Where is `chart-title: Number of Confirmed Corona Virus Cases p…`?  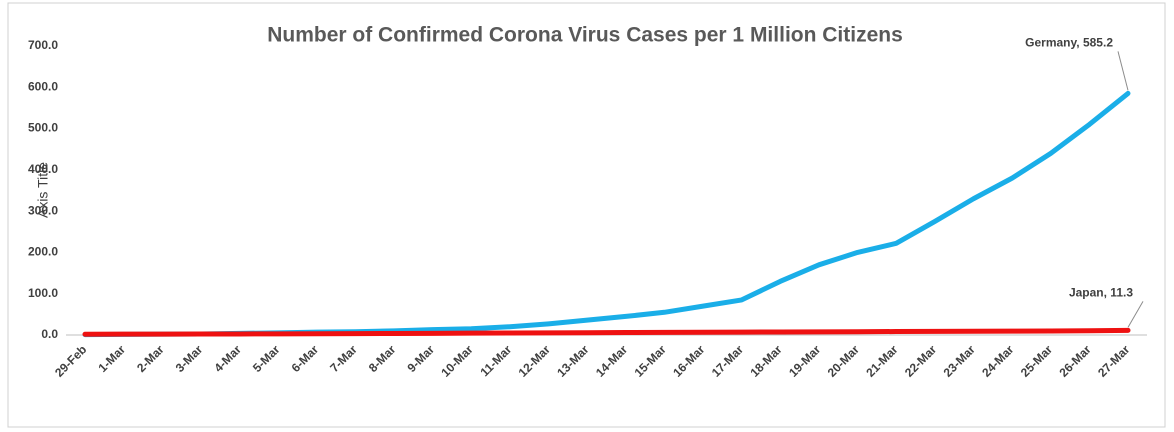 chart-title: Number of Confirmed Corona Virus Cases p… is located at coordinates (585, 35).